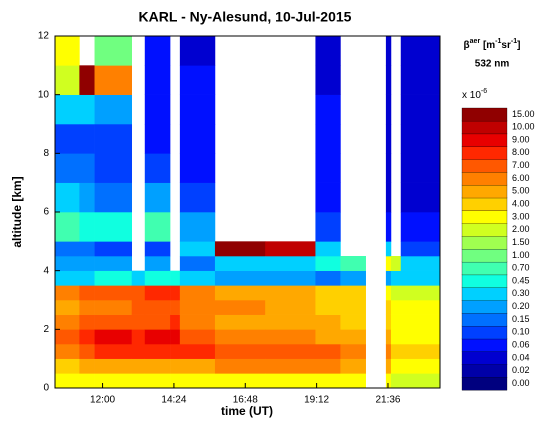 Image resolution: width=537 pixels, height=424 pixels. What do you see at coordinates (46, 388) in the screenshot?
I see `y-tick-label: 0` at bounding box center [46, 388].